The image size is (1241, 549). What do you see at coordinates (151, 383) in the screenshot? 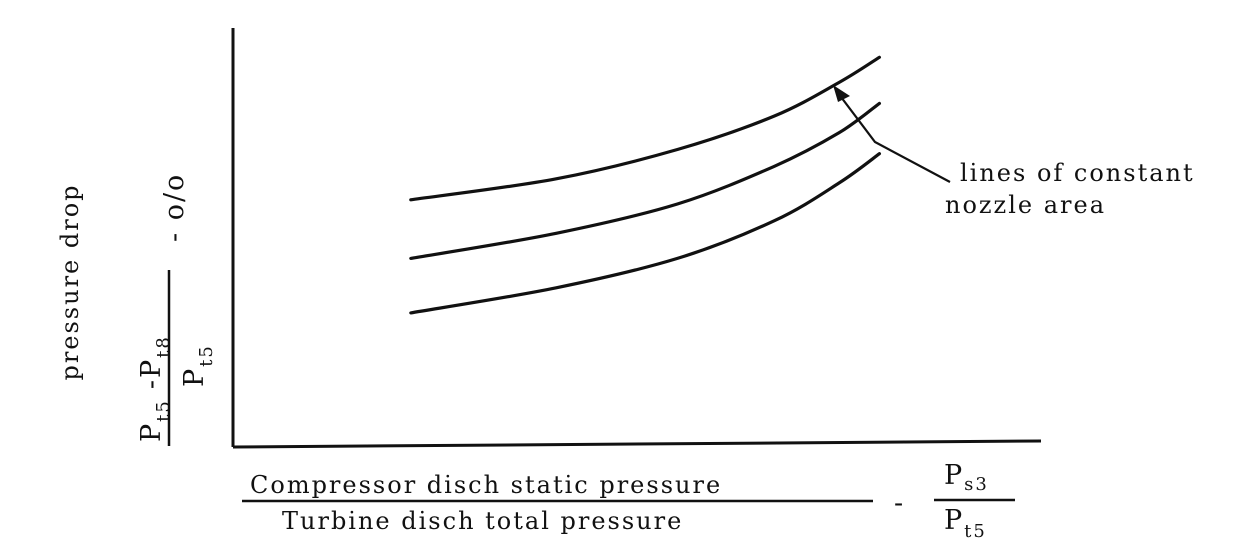
I see `y-formula-minus: -` at bounding box center [151, 383].